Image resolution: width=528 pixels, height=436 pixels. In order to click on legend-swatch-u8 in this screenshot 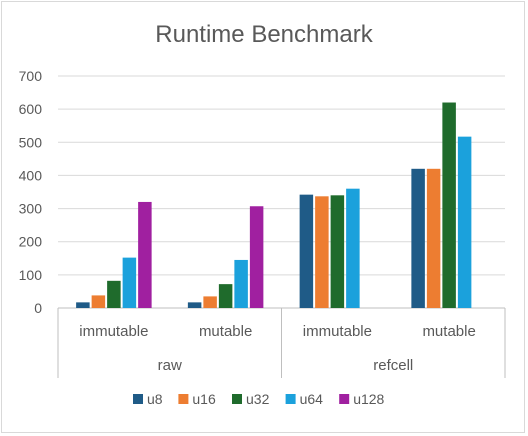, I will do `click(138, 399)`.